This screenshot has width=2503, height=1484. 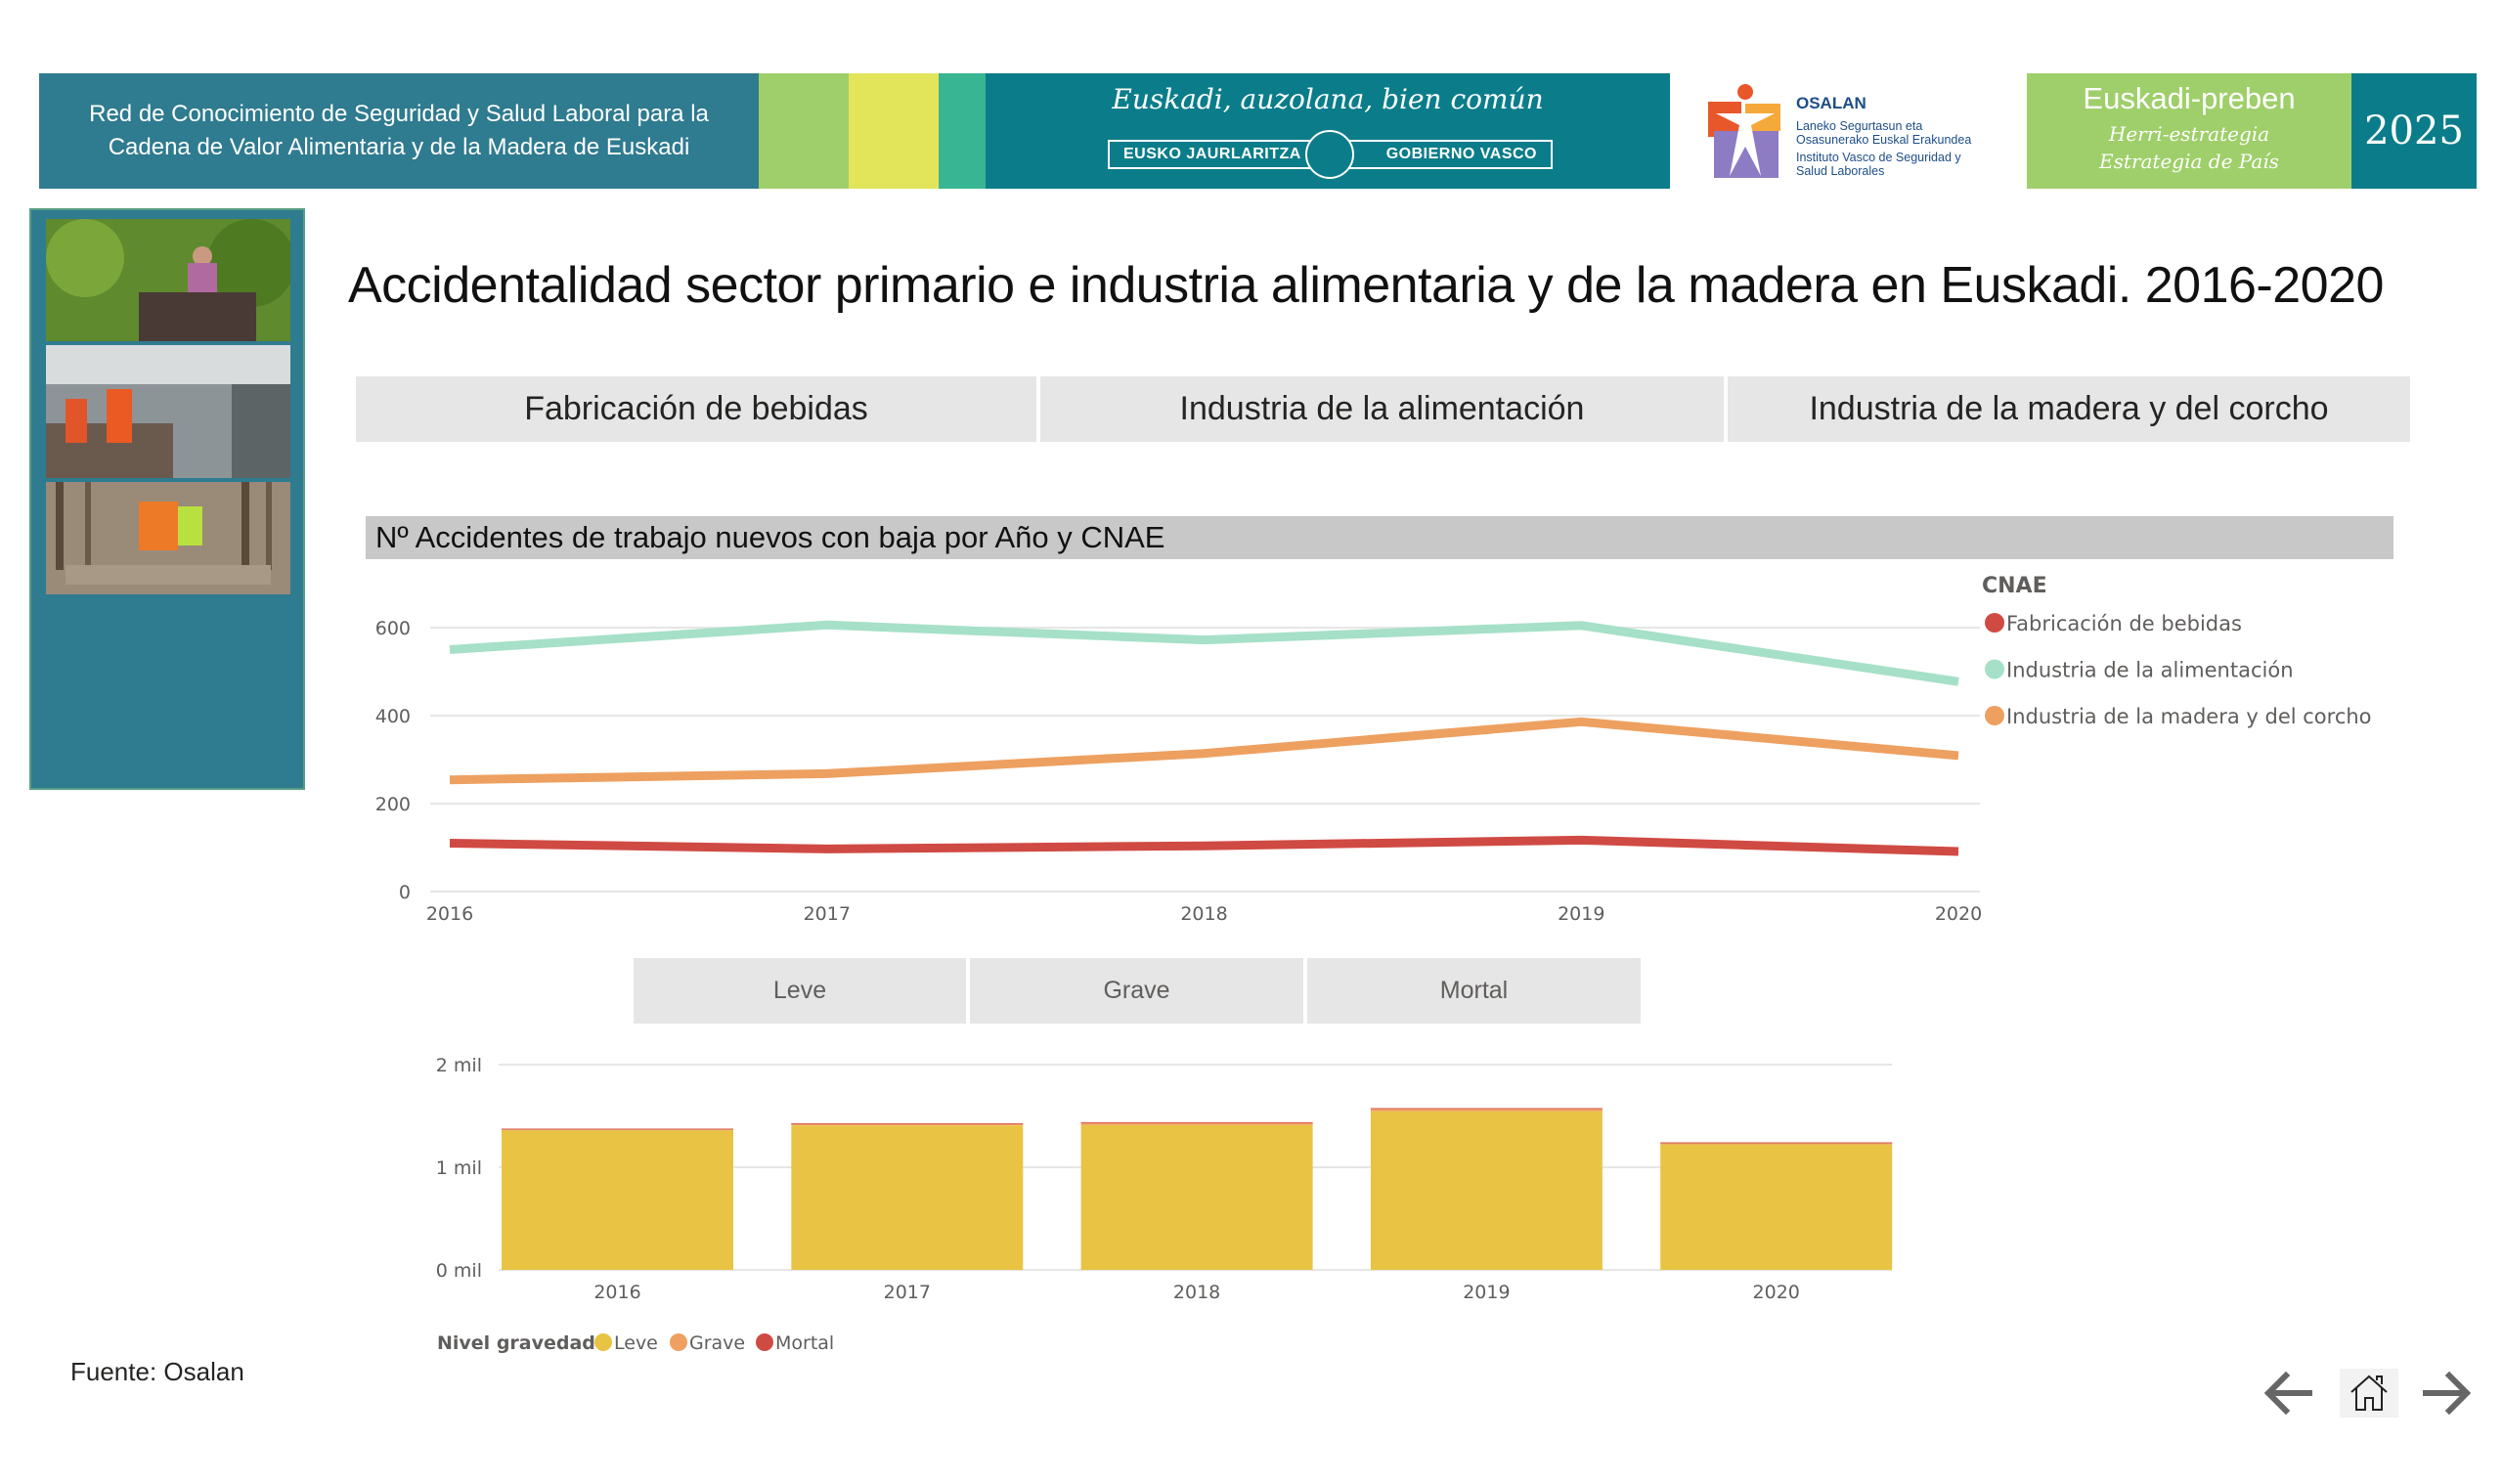 What do you see at coordinates (1840, 171) in the screenshot?
I see `osalan-line4: Salud Laborales` at bounding box center [1840, 171].